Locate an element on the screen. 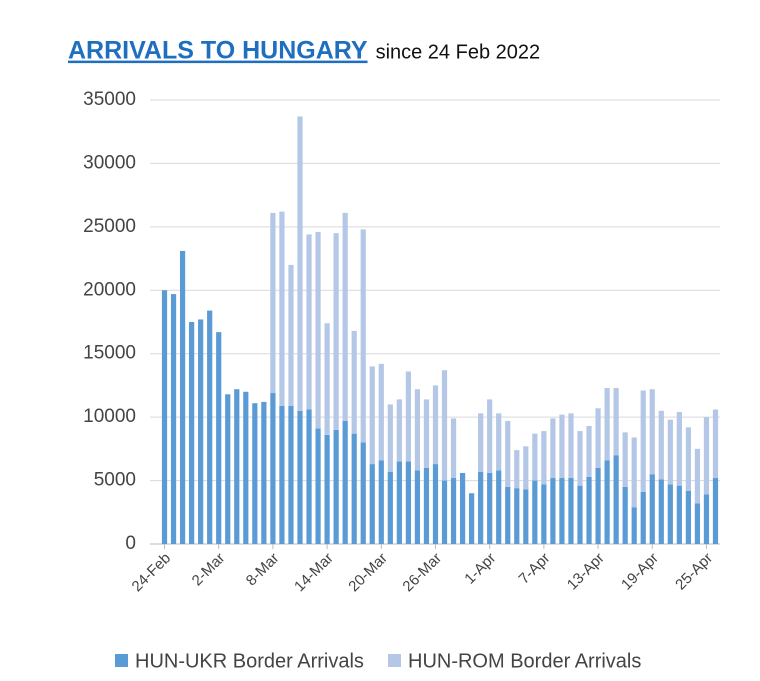 This screenshot has height=681, width=760. y-tick-label: 15000 is located at coordinates (109, 353).